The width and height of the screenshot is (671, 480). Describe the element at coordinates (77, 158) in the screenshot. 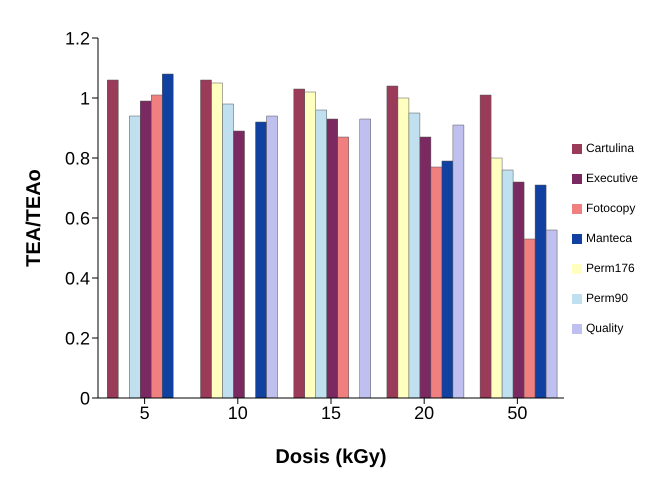

I see `y-tick-label: 0.8` at that location.